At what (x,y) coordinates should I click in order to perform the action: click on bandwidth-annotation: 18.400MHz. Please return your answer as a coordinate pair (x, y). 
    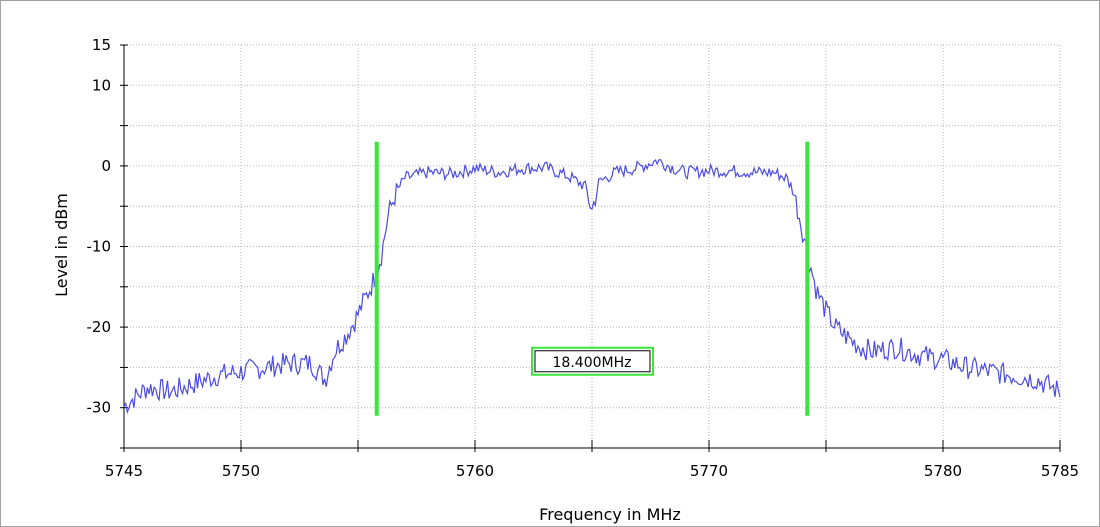
    Looking at the image, I should click on (592, 361).